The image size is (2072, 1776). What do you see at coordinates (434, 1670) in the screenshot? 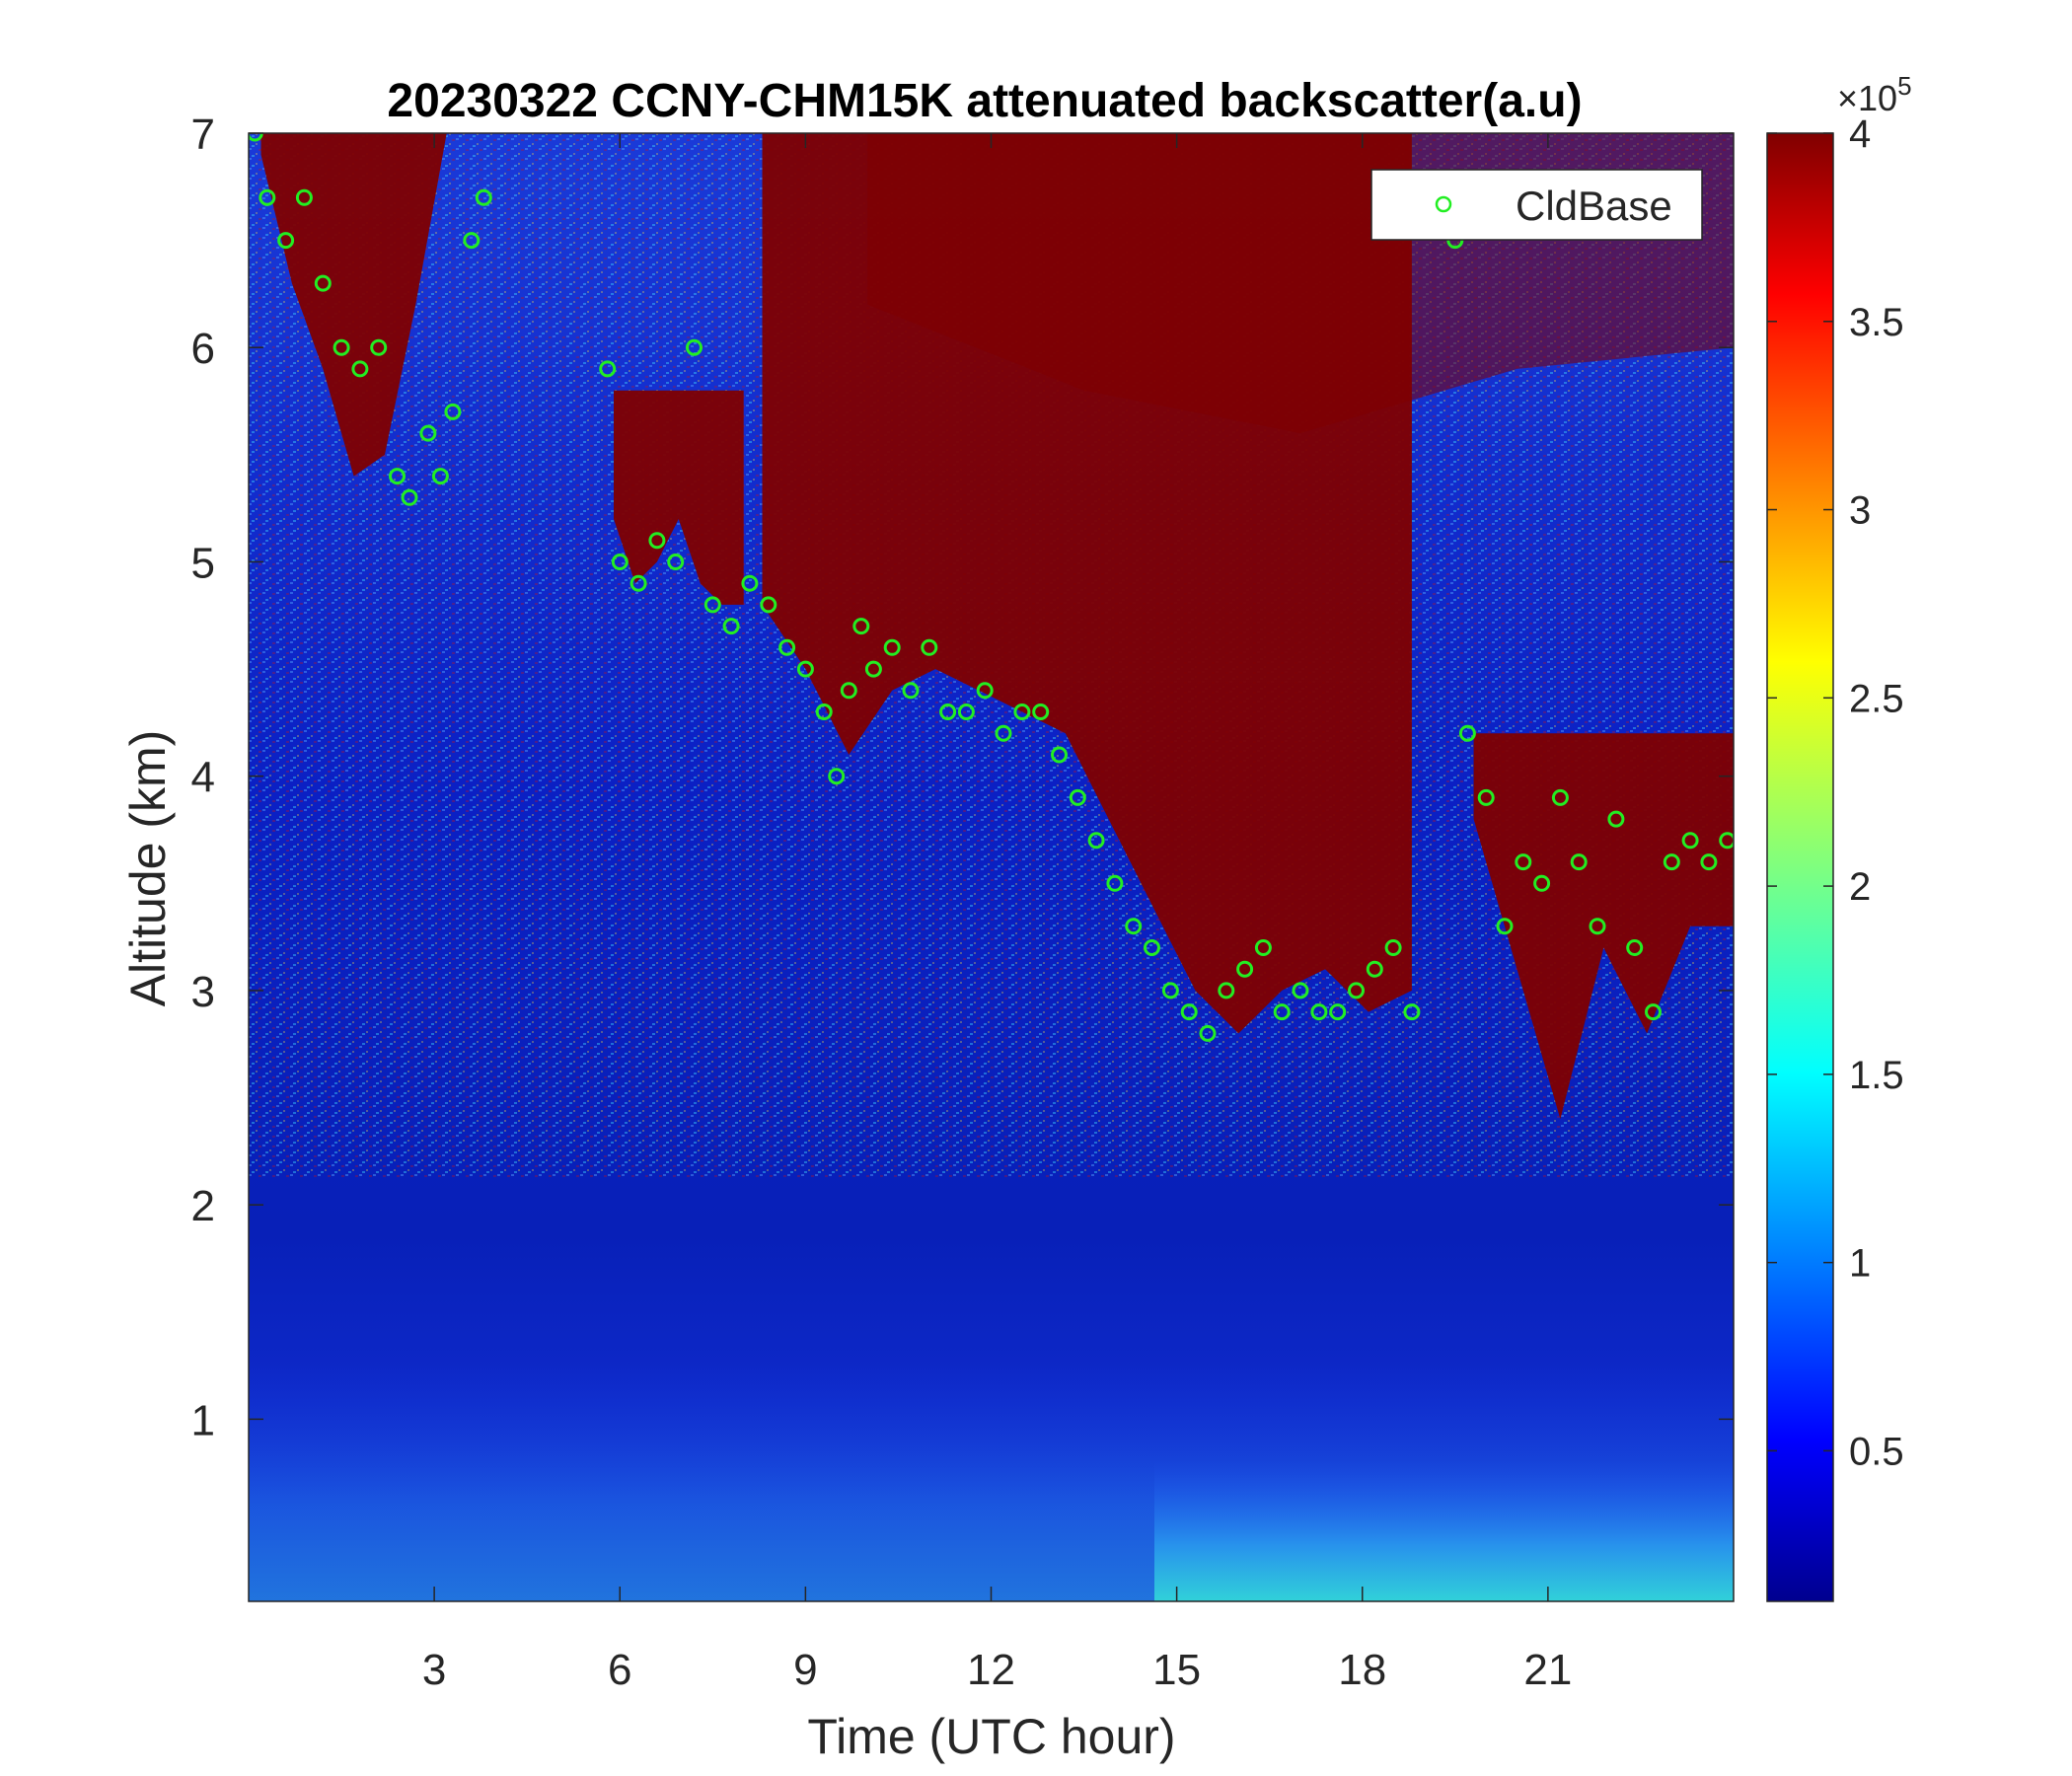
I see `x-tick-label: 3` at bounding box center [434, 1670].